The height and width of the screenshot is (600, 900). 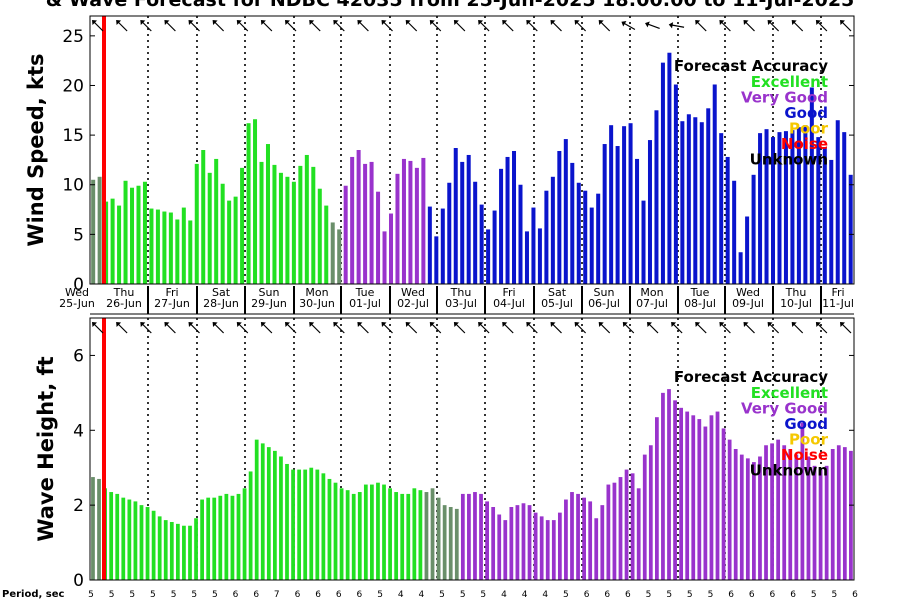 I want to click on day-date-label: 29-Jun, so click(x=269, y=303).